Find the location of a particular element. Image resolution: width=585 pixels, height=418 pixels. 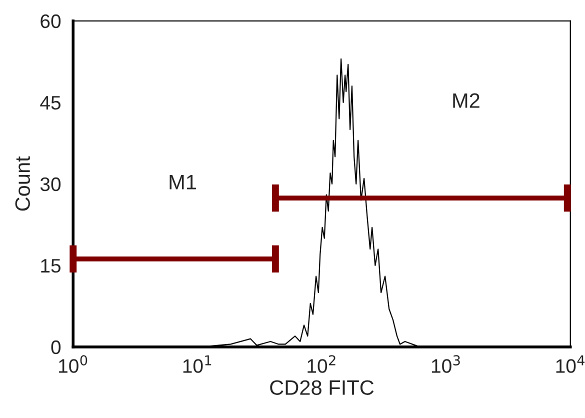

x-tick-label: 10$^{0}$ is located at coordinates (73, 364).